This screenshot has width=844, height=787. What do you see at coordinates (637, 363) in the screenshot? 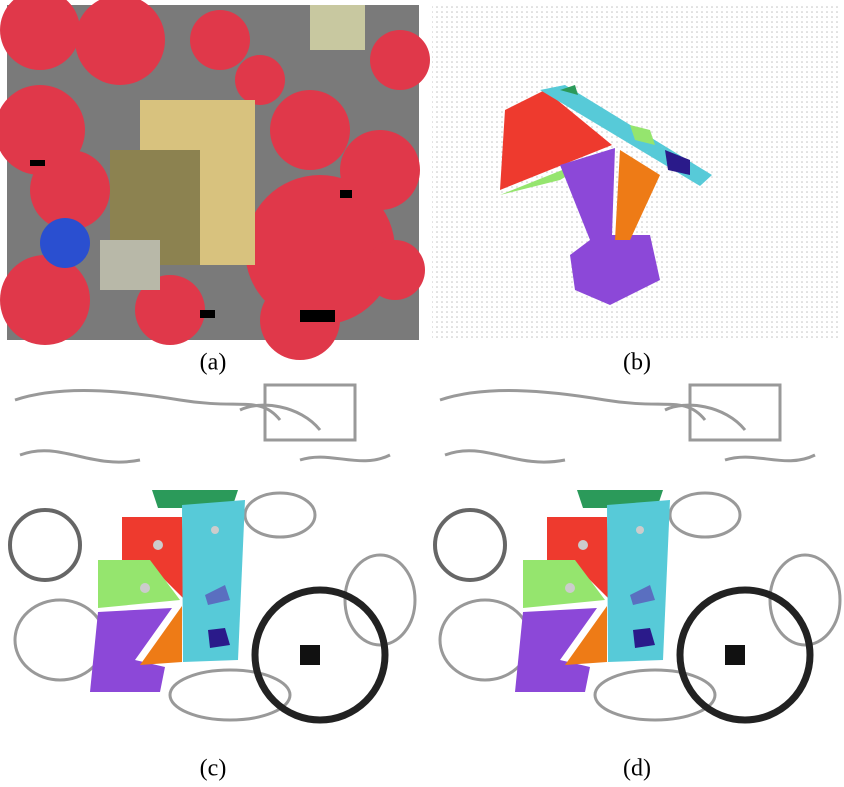
I see `caption: (b)` at bounding box center [637, 363].